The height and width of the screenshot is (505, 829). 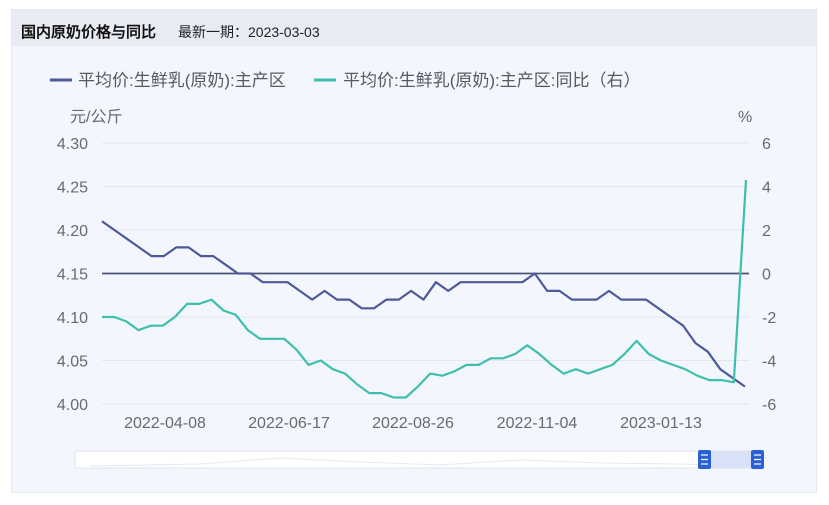 I want to click on legend-label-1: 平均价:生鲜乳(原奶):主产区, so click(x=182, y=80).